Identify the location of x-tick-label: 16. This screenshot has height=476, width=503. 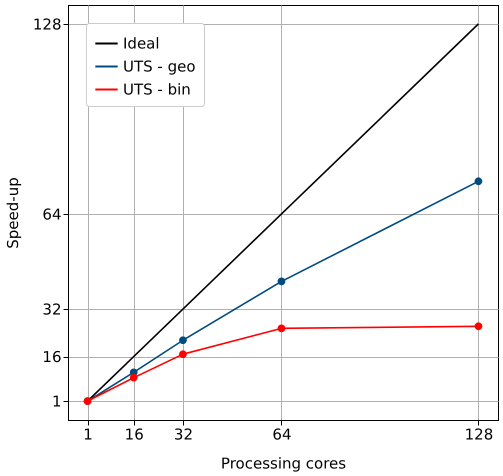
(134, 435).